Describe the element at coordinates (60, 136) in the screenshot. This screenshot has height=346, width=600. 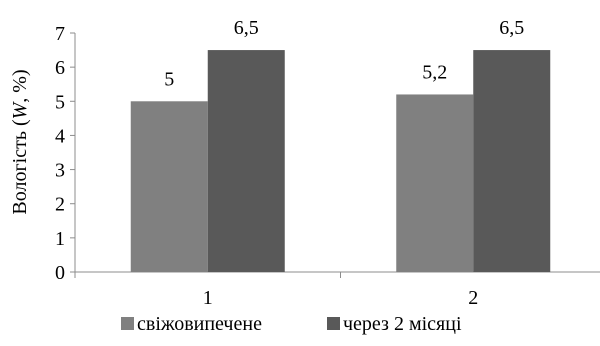
I see `y-tick-label: 4` at that location.